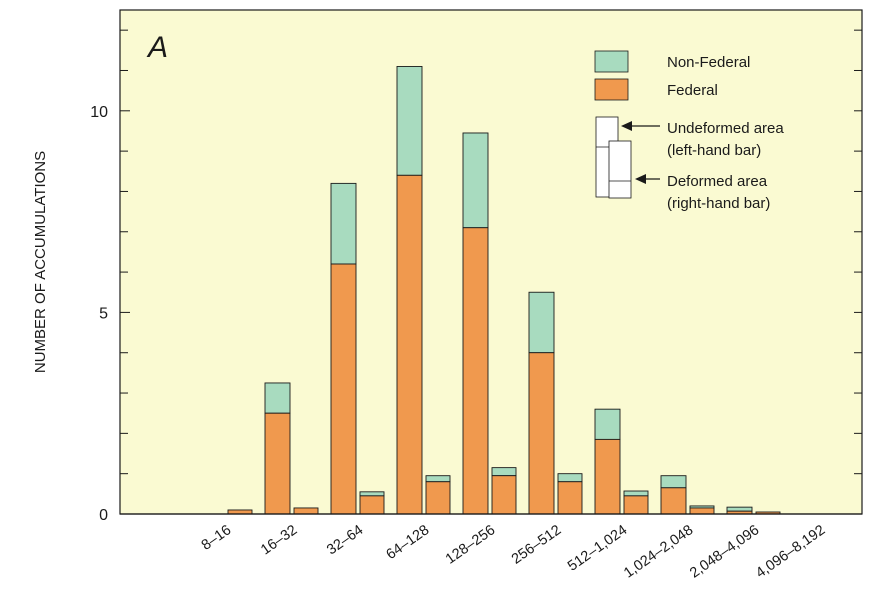 This screenshot has height=611, width=875. I want to click on legend-deformed-line2: (right-hand bar), so click(718, 203).